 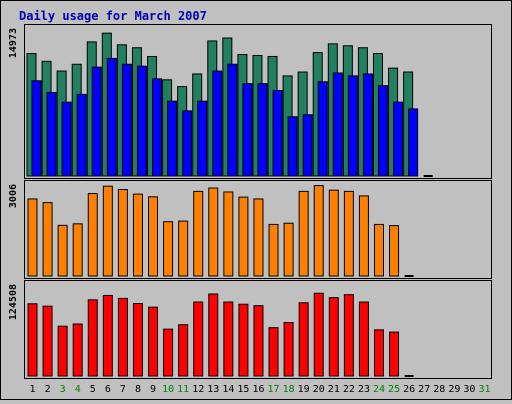 What do you see at coordinates (334, 389) in the screenshot?
I see `x-tick-label-21: 21` at bounding box center [334, 389].